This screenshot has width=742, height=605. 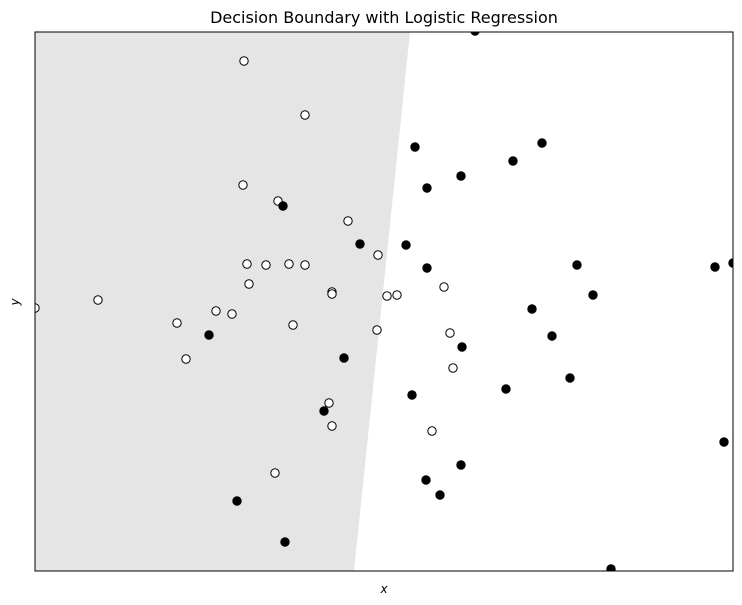 I want to click on y-axis-label: y, so click(x=15, y=302).